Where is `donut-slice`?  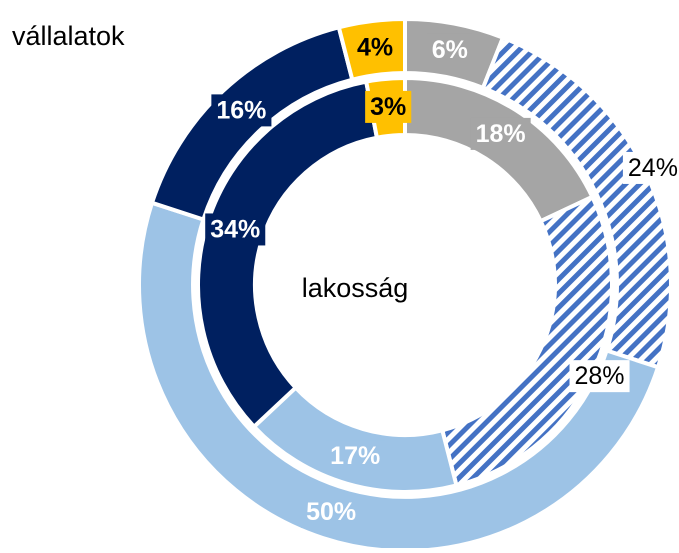 donut-slice is located at coordinates (526, 341).